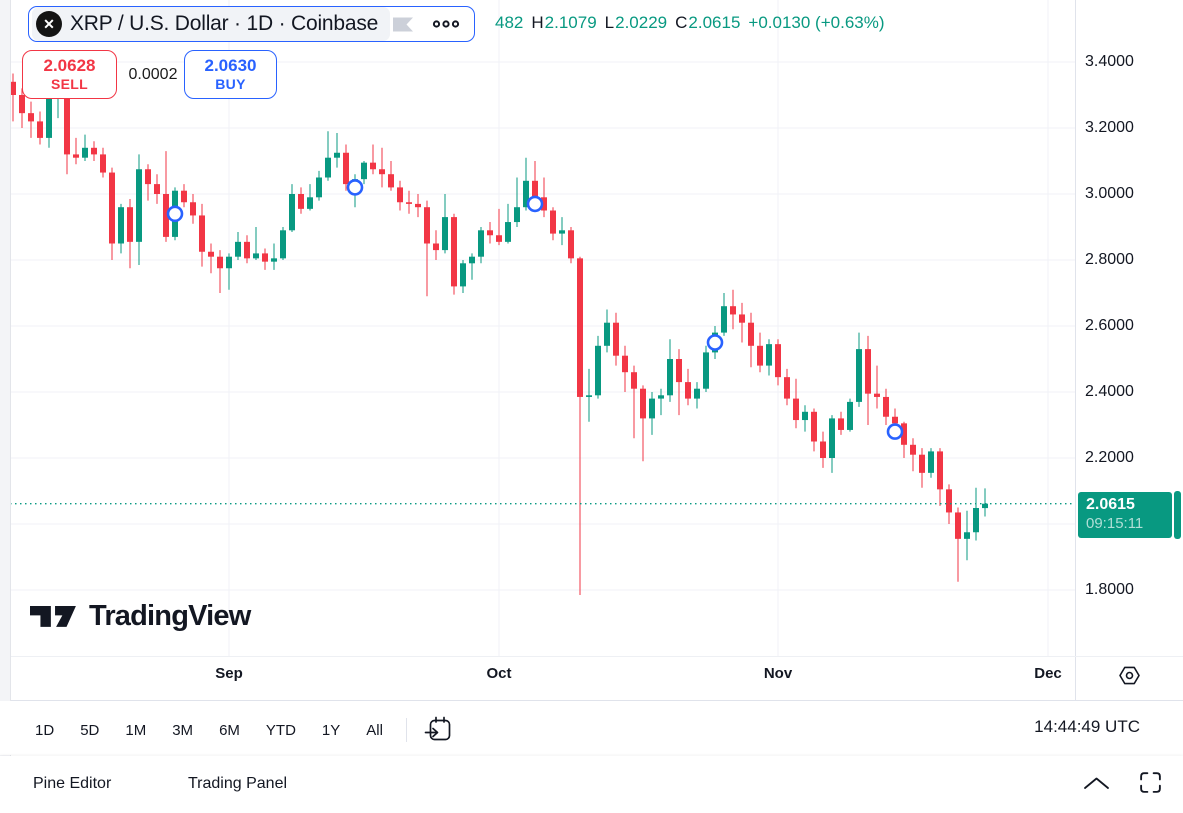 The width and height of the screenshot is (1183, 813). Describe the element at coordinates (1150, 782) in the screenshot. I see `maximize-panel-icon` at that location.